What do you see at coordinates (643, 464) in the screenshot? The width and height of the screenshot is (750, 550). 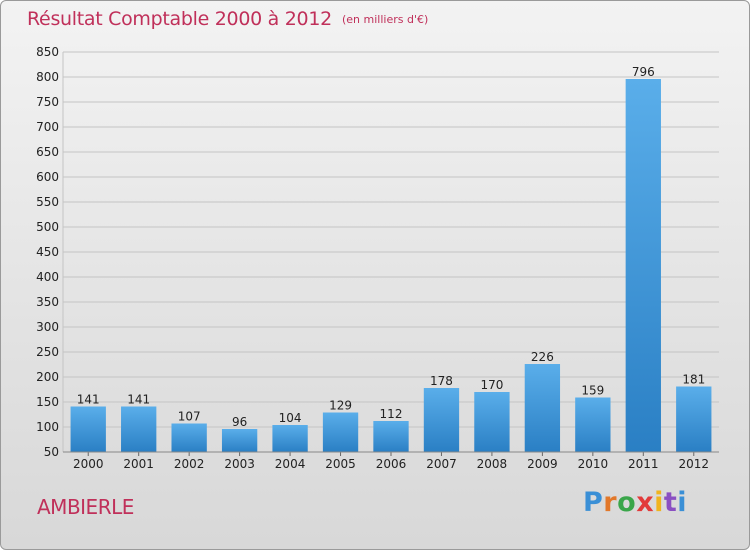 I see `x-tick-label: 2011` at bounding box center [643, 464].